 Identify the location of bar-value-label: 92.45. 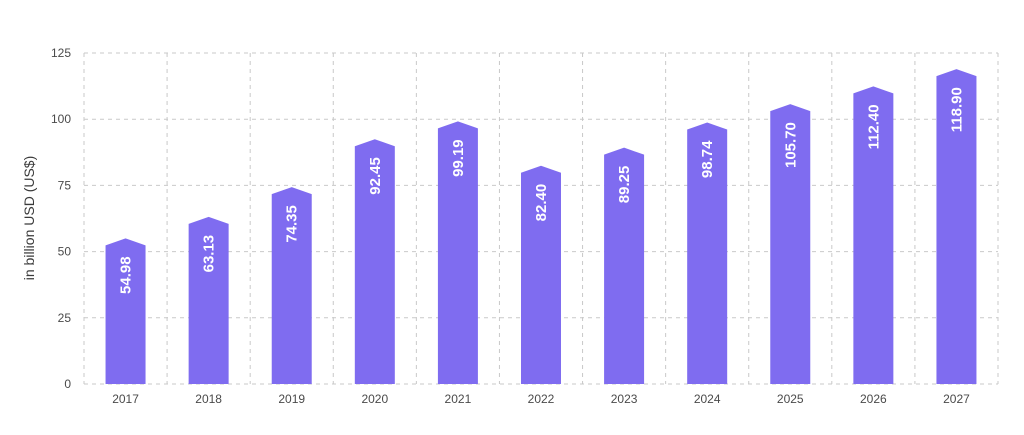
(375, 176).